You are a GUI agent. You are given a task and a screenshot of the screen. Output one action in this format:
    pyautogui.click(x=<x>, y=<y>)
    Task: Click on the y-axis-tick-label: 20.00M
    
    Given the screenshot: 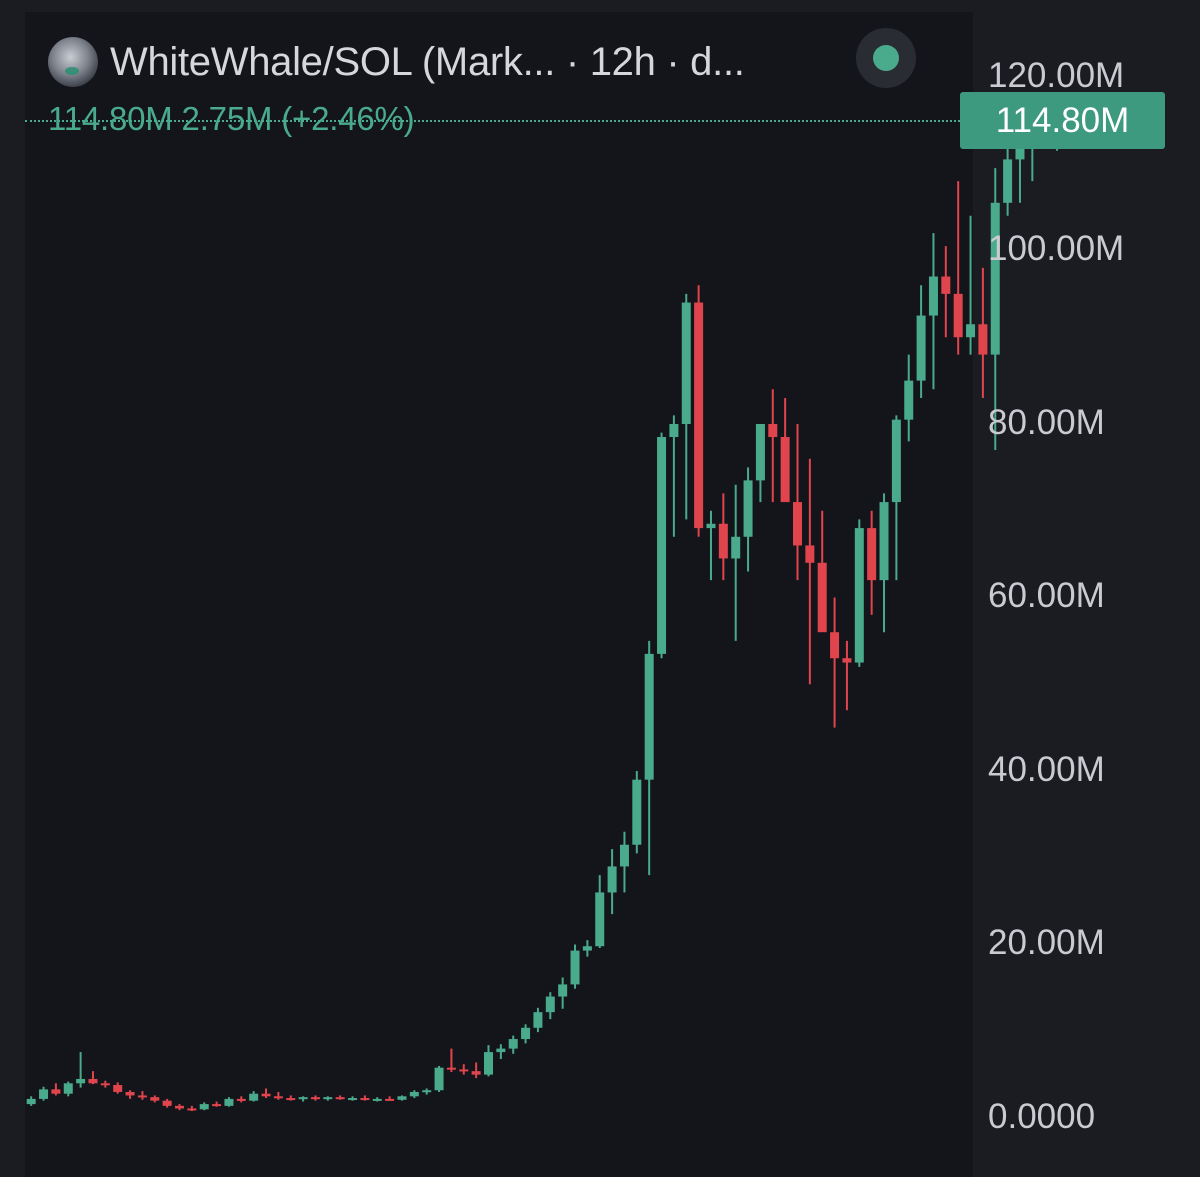 What is the action you would take?
    pyautogui.click(x=1046, y=943)
    